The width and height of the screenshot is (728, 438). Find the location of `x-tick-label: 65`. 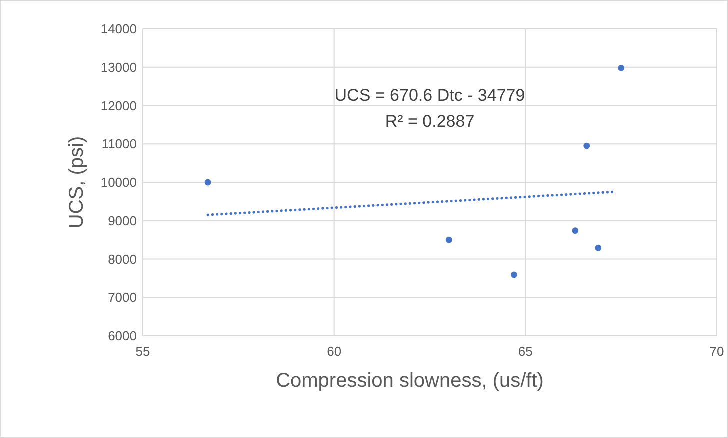

x-tick-label: 65 is located at coordinates (525, 351).